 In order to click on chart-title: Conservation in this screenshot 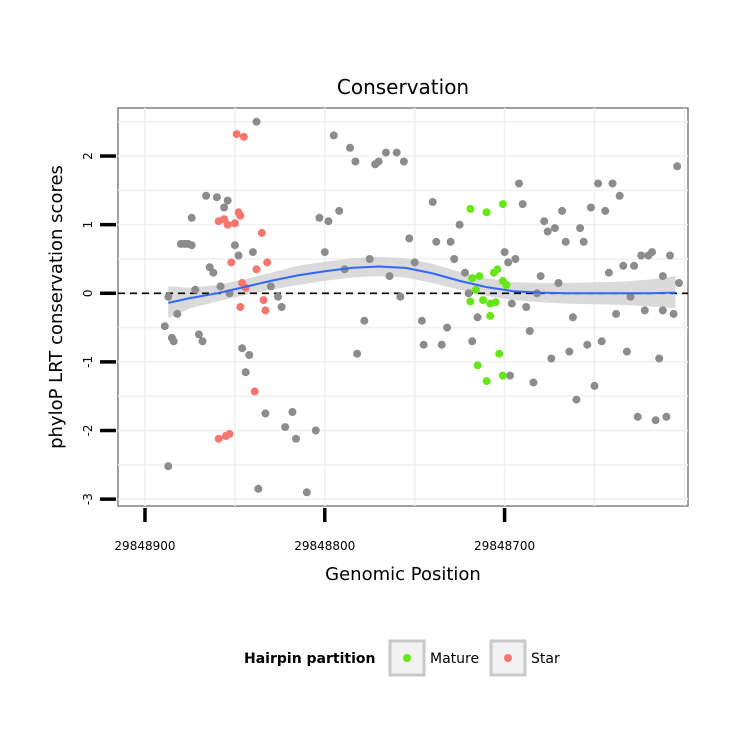, I will do `click(403, 87)`.